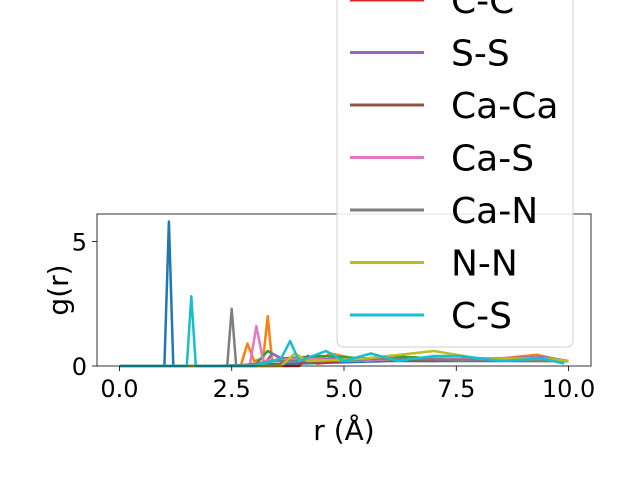  I want to click on legend-label: Ca-N, so click(494, 211).